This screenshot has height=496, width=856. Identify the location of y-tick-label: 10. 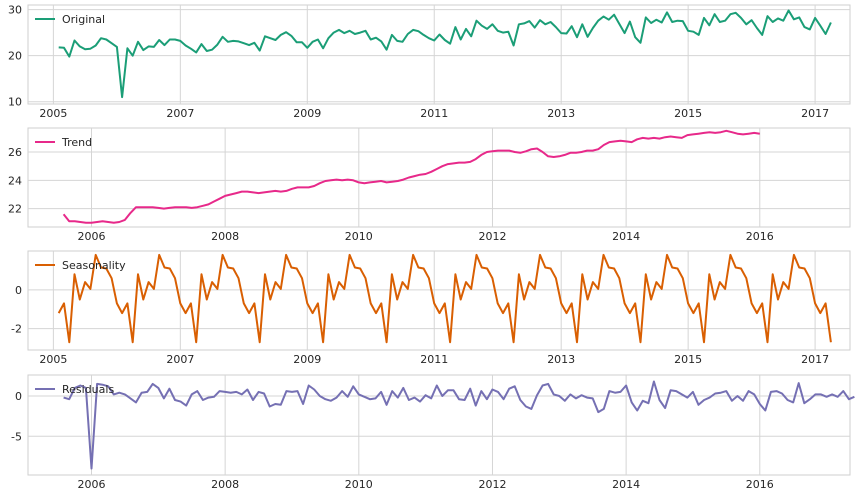
(15, 102).